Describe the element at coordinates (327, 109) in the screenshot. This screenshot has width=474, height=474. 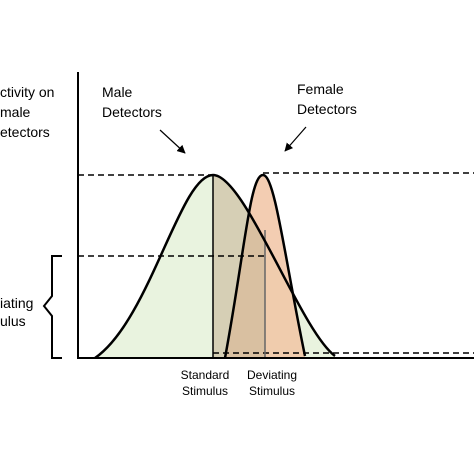
I see `female-label: Detectors` at that location.